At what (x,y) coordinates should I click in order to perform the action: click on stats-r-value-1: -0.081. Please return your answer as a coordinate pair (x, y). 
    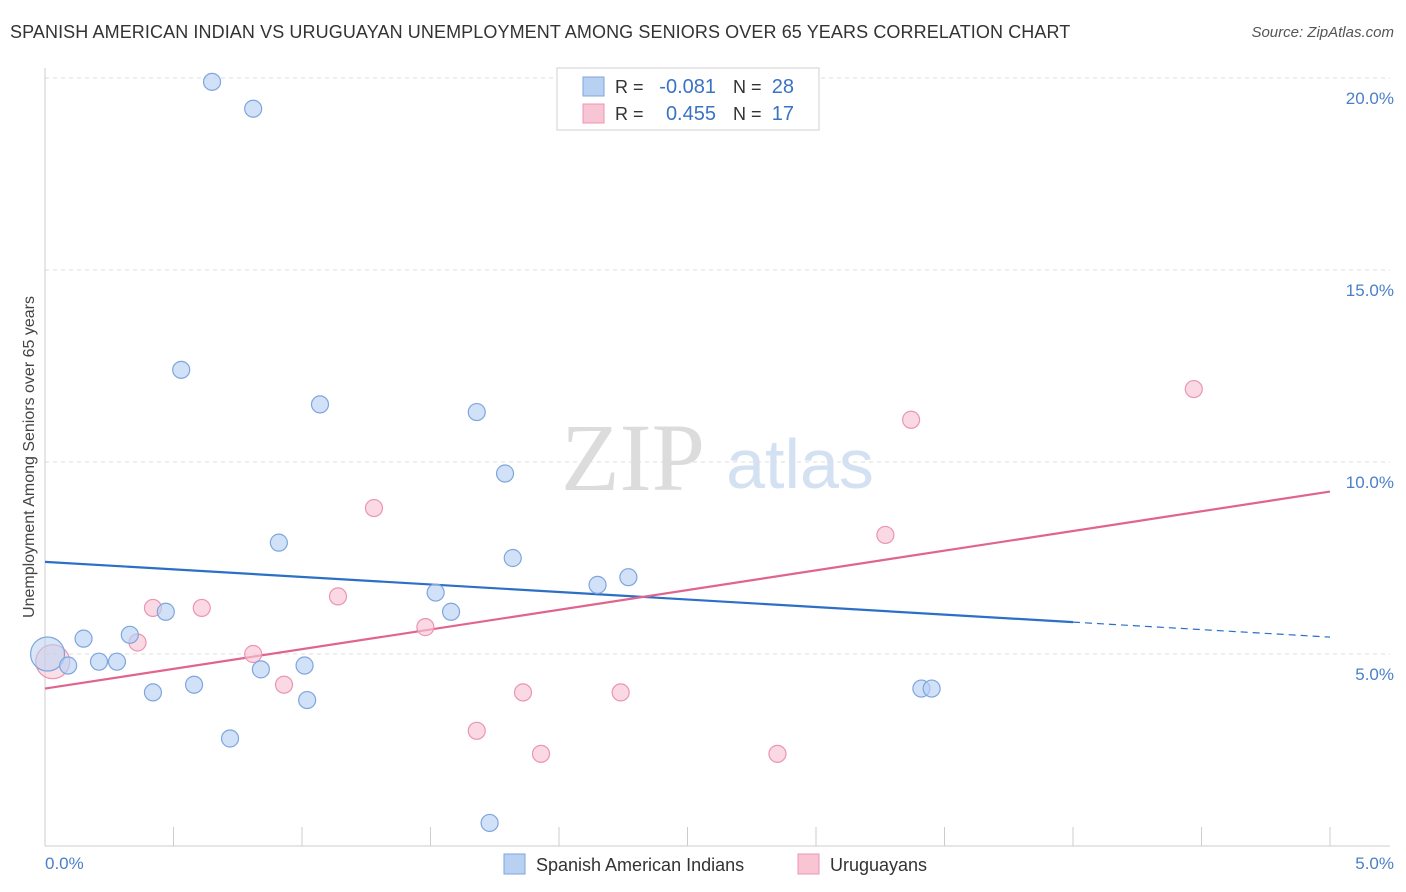
    Looking at the image, I should click on (687, 87).